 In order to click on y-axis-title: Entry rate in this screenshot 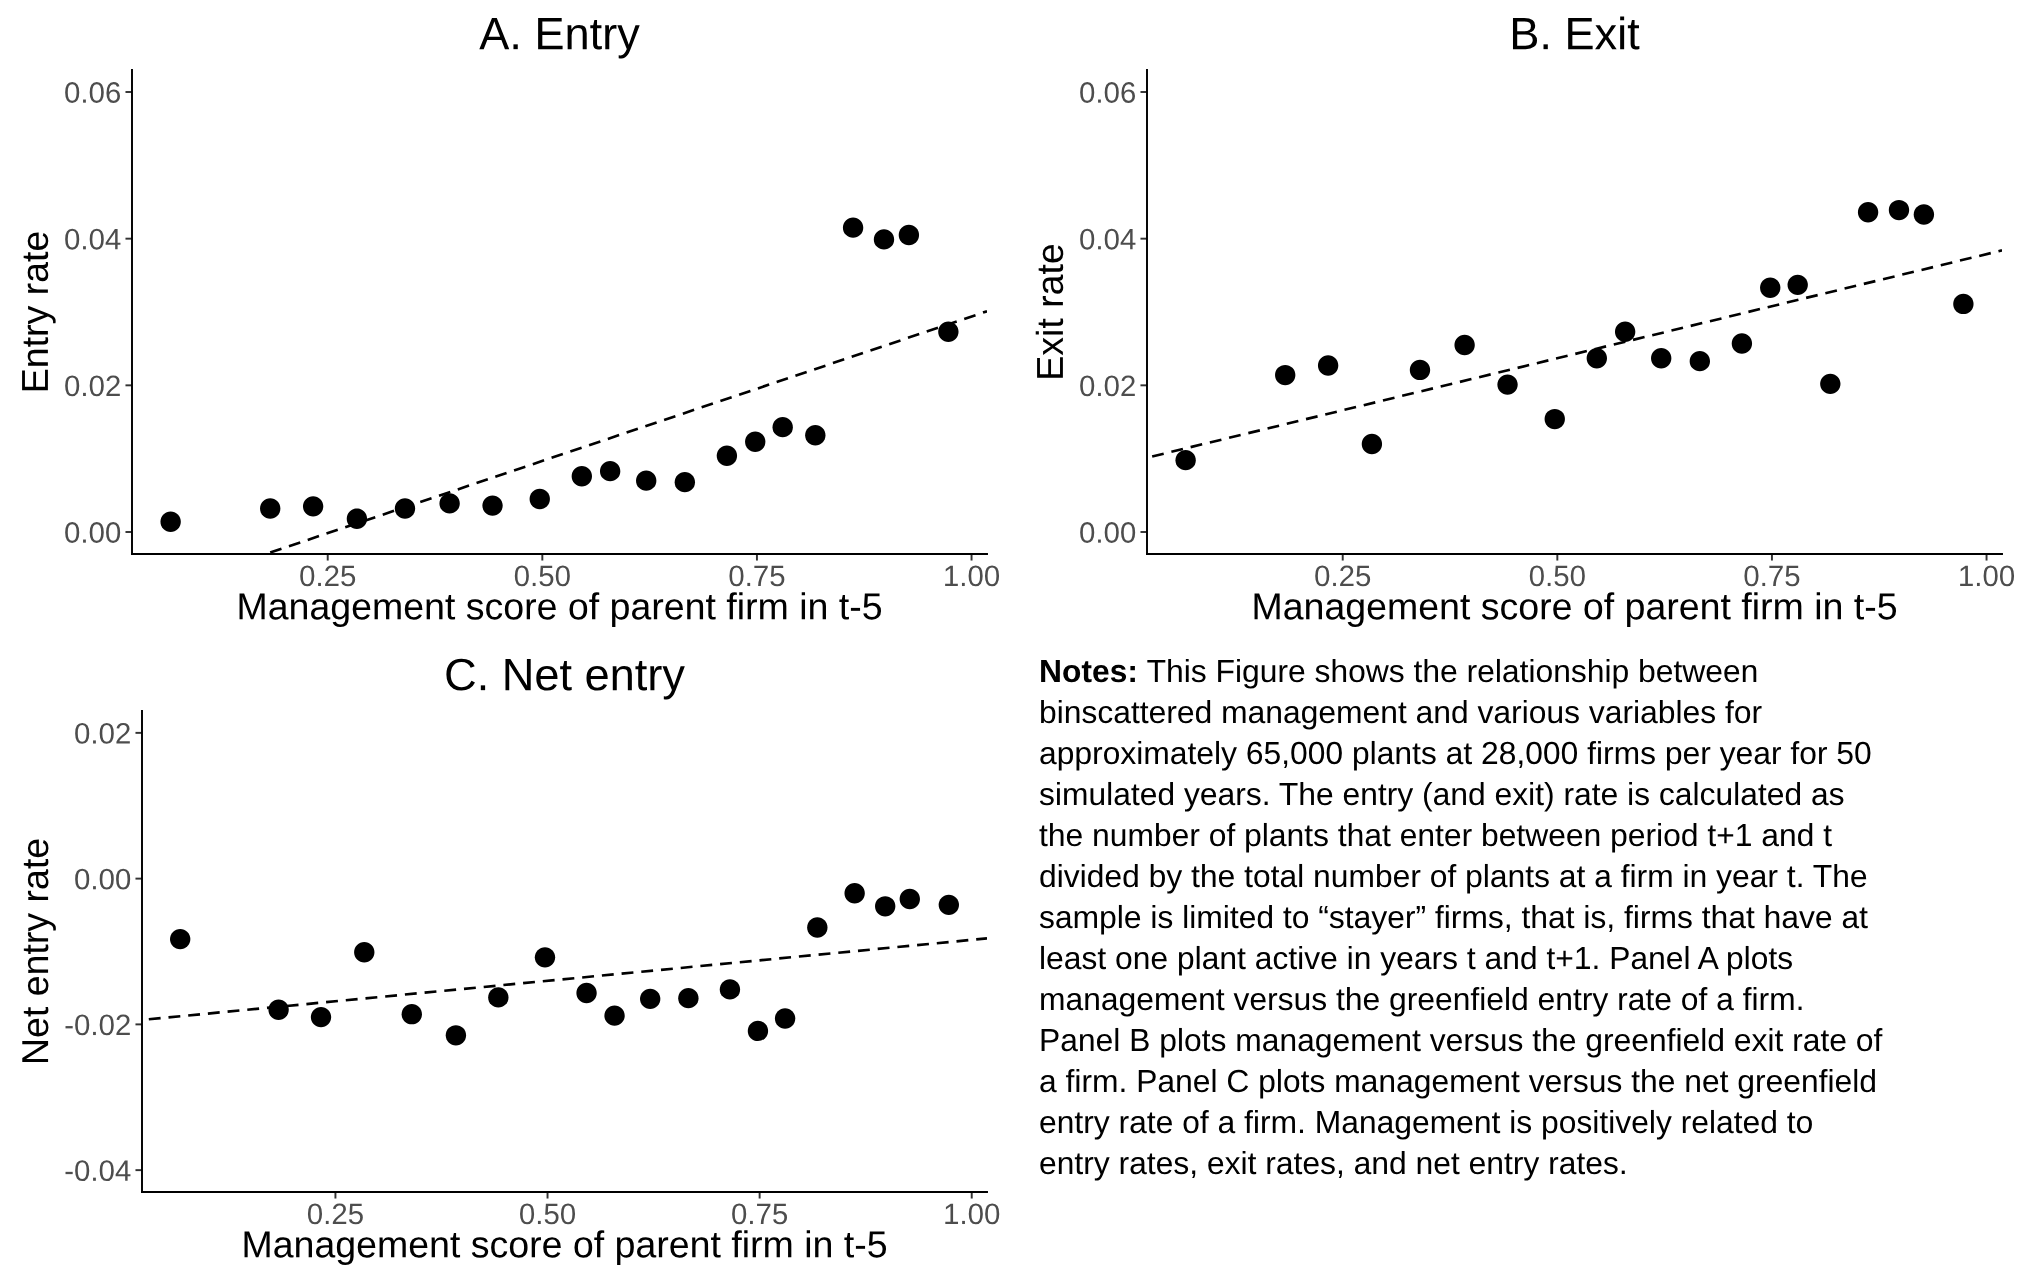, I will do `click(39, 311)`.